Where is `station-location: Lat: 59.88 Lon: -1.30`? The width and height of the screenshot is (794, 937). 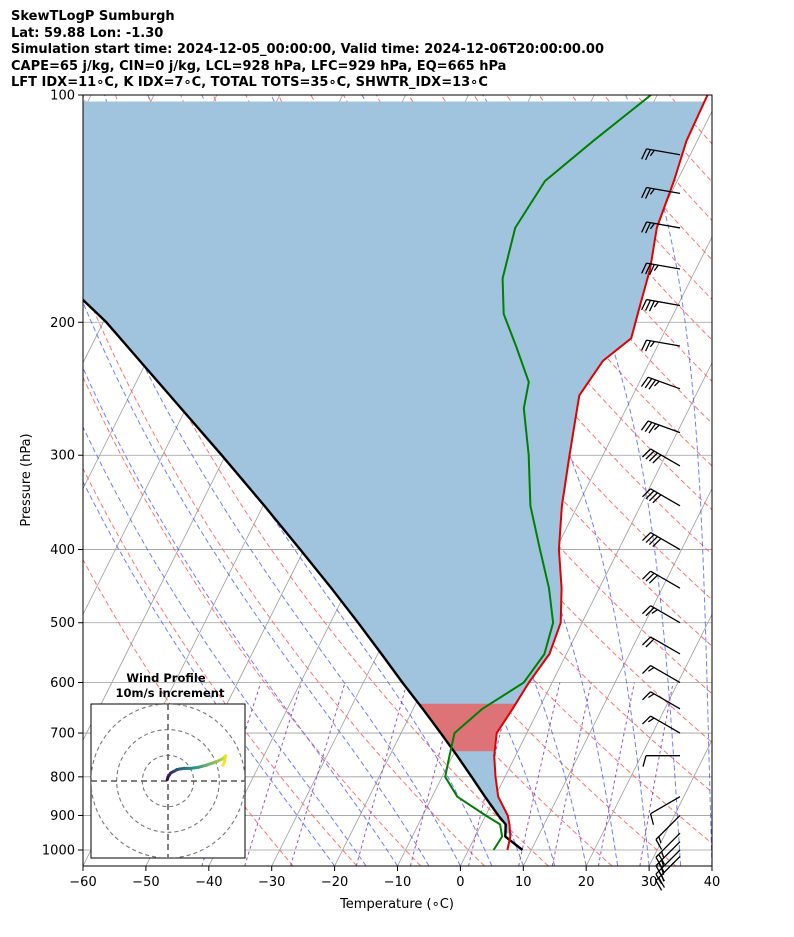 station-location: Lat: 59.88 Lon: -1.30 is located at coordinates (87, 33).